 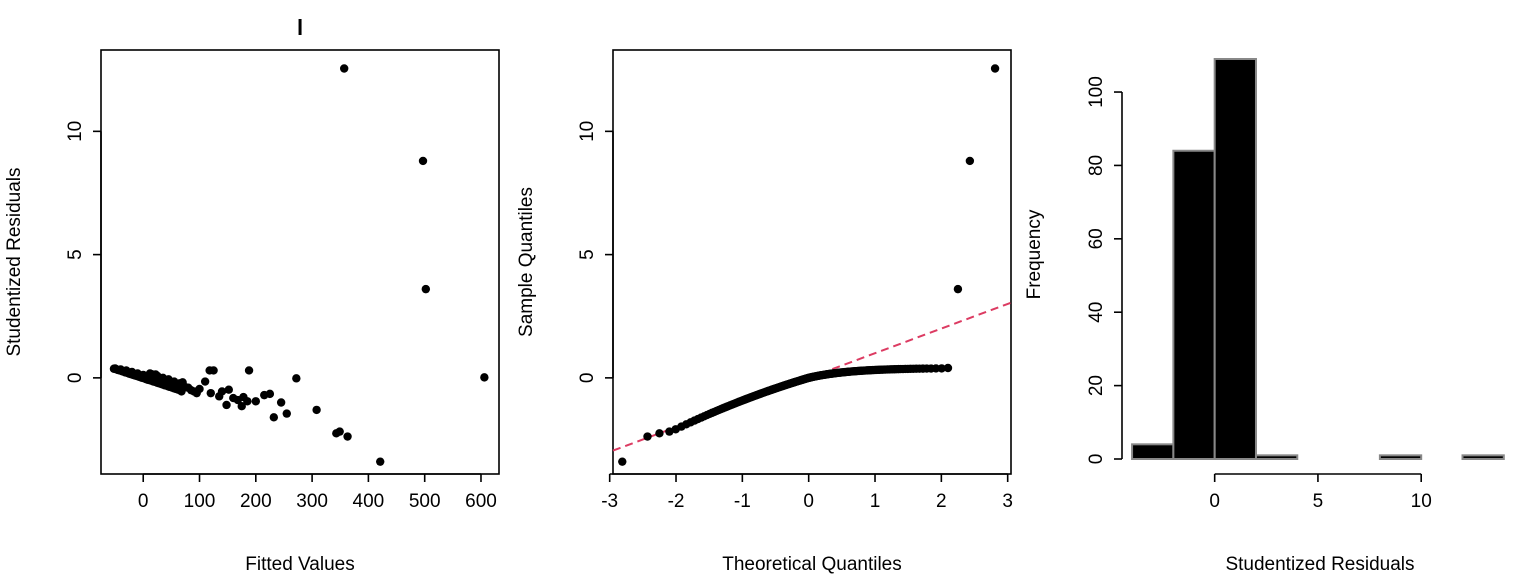 What do you see at coordinates (425, 501) in the screenshot?
I see `x-tick-label: 500` at bounding box center [425, 501].